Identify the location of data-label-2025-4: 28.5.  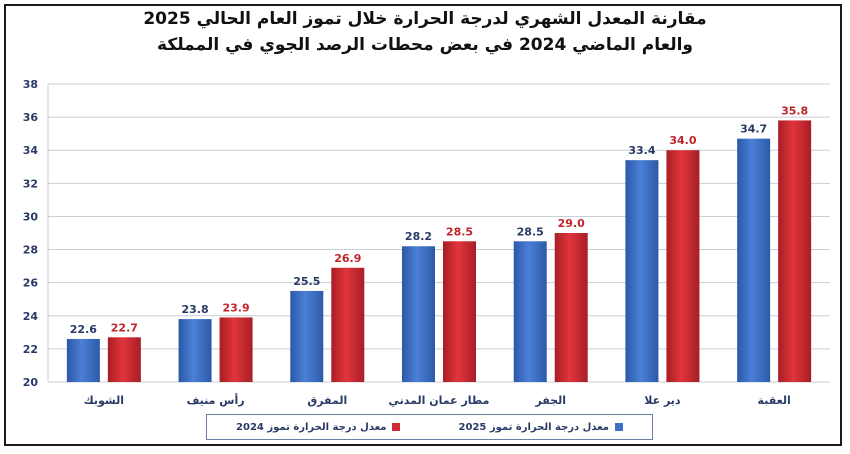
(530, 231).